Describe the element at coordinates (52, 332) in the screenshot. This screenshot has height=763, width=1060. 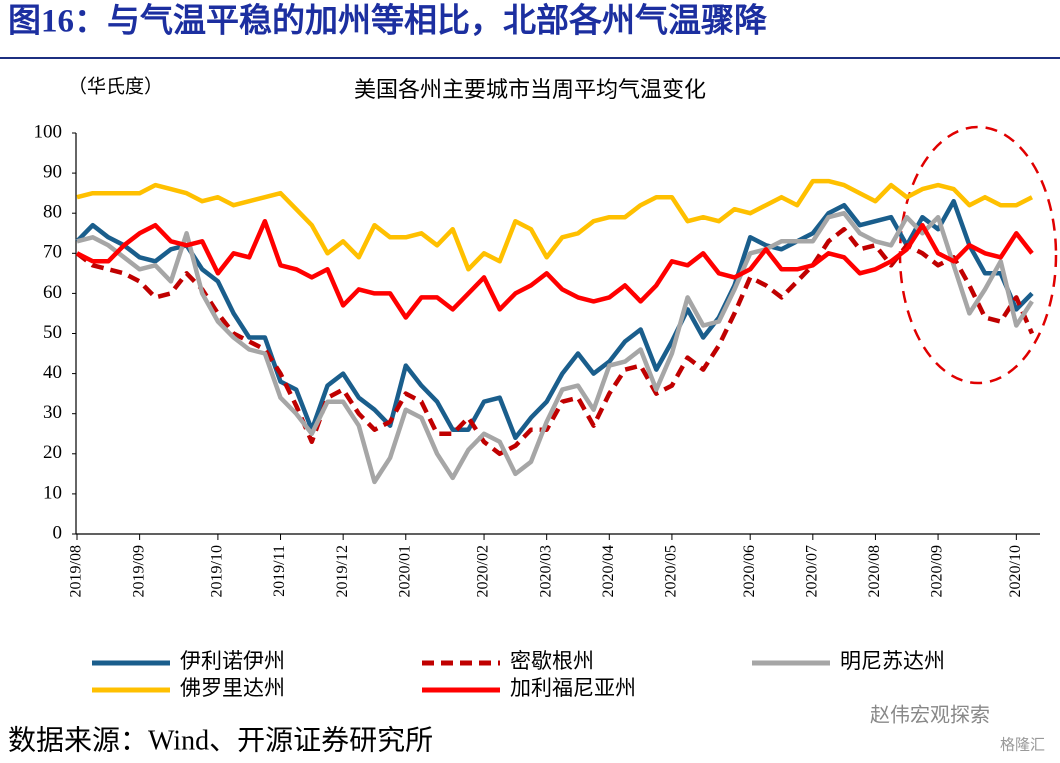
I see `y-tick-label: 50` at that location.